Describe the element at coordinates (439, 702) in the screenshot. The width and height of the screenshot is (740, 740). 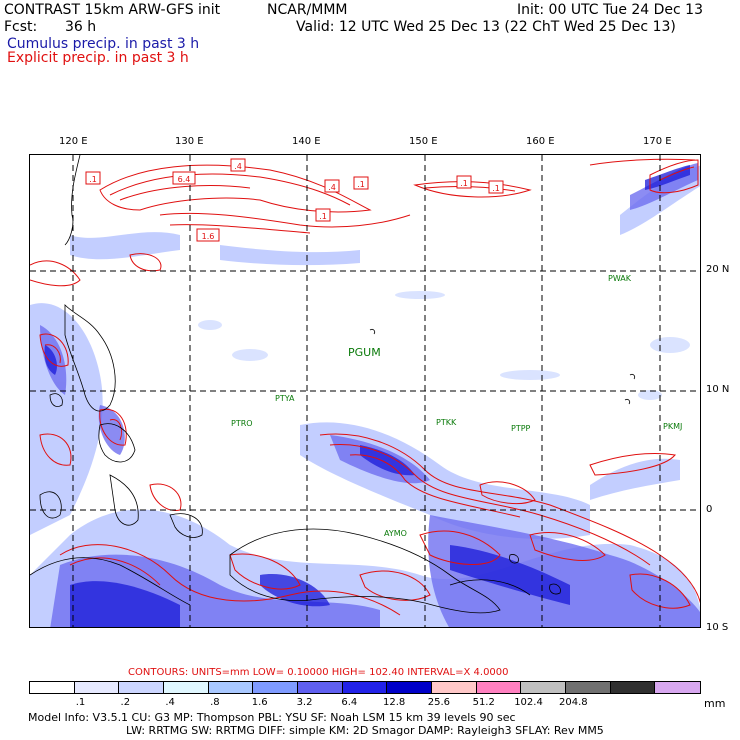
I see `legend-level-label: 25.6` at that location.